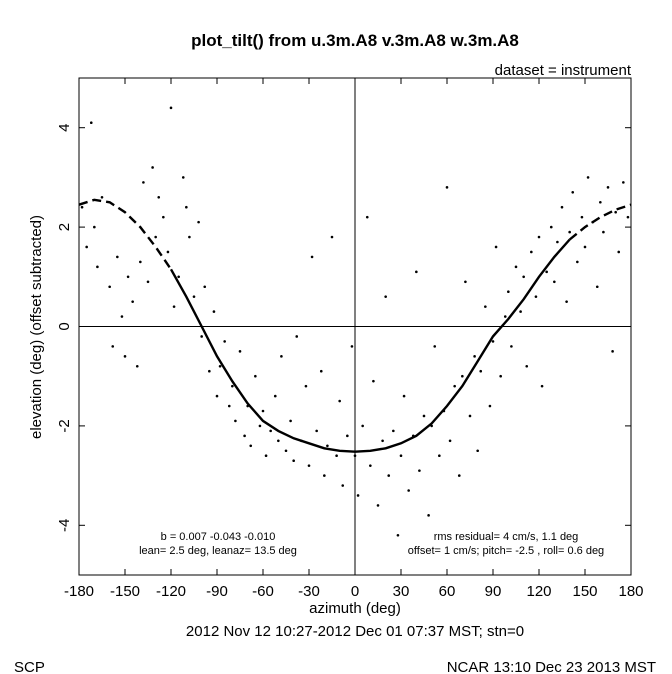 This screenshot has height=674, width=672. What do you see at coordinates (218, 551) in the screenshot?
I see `fit-lean-annotation: lean= 2.5 deg, leanaz= 13.5 deg` at bounding box center [218, 551].